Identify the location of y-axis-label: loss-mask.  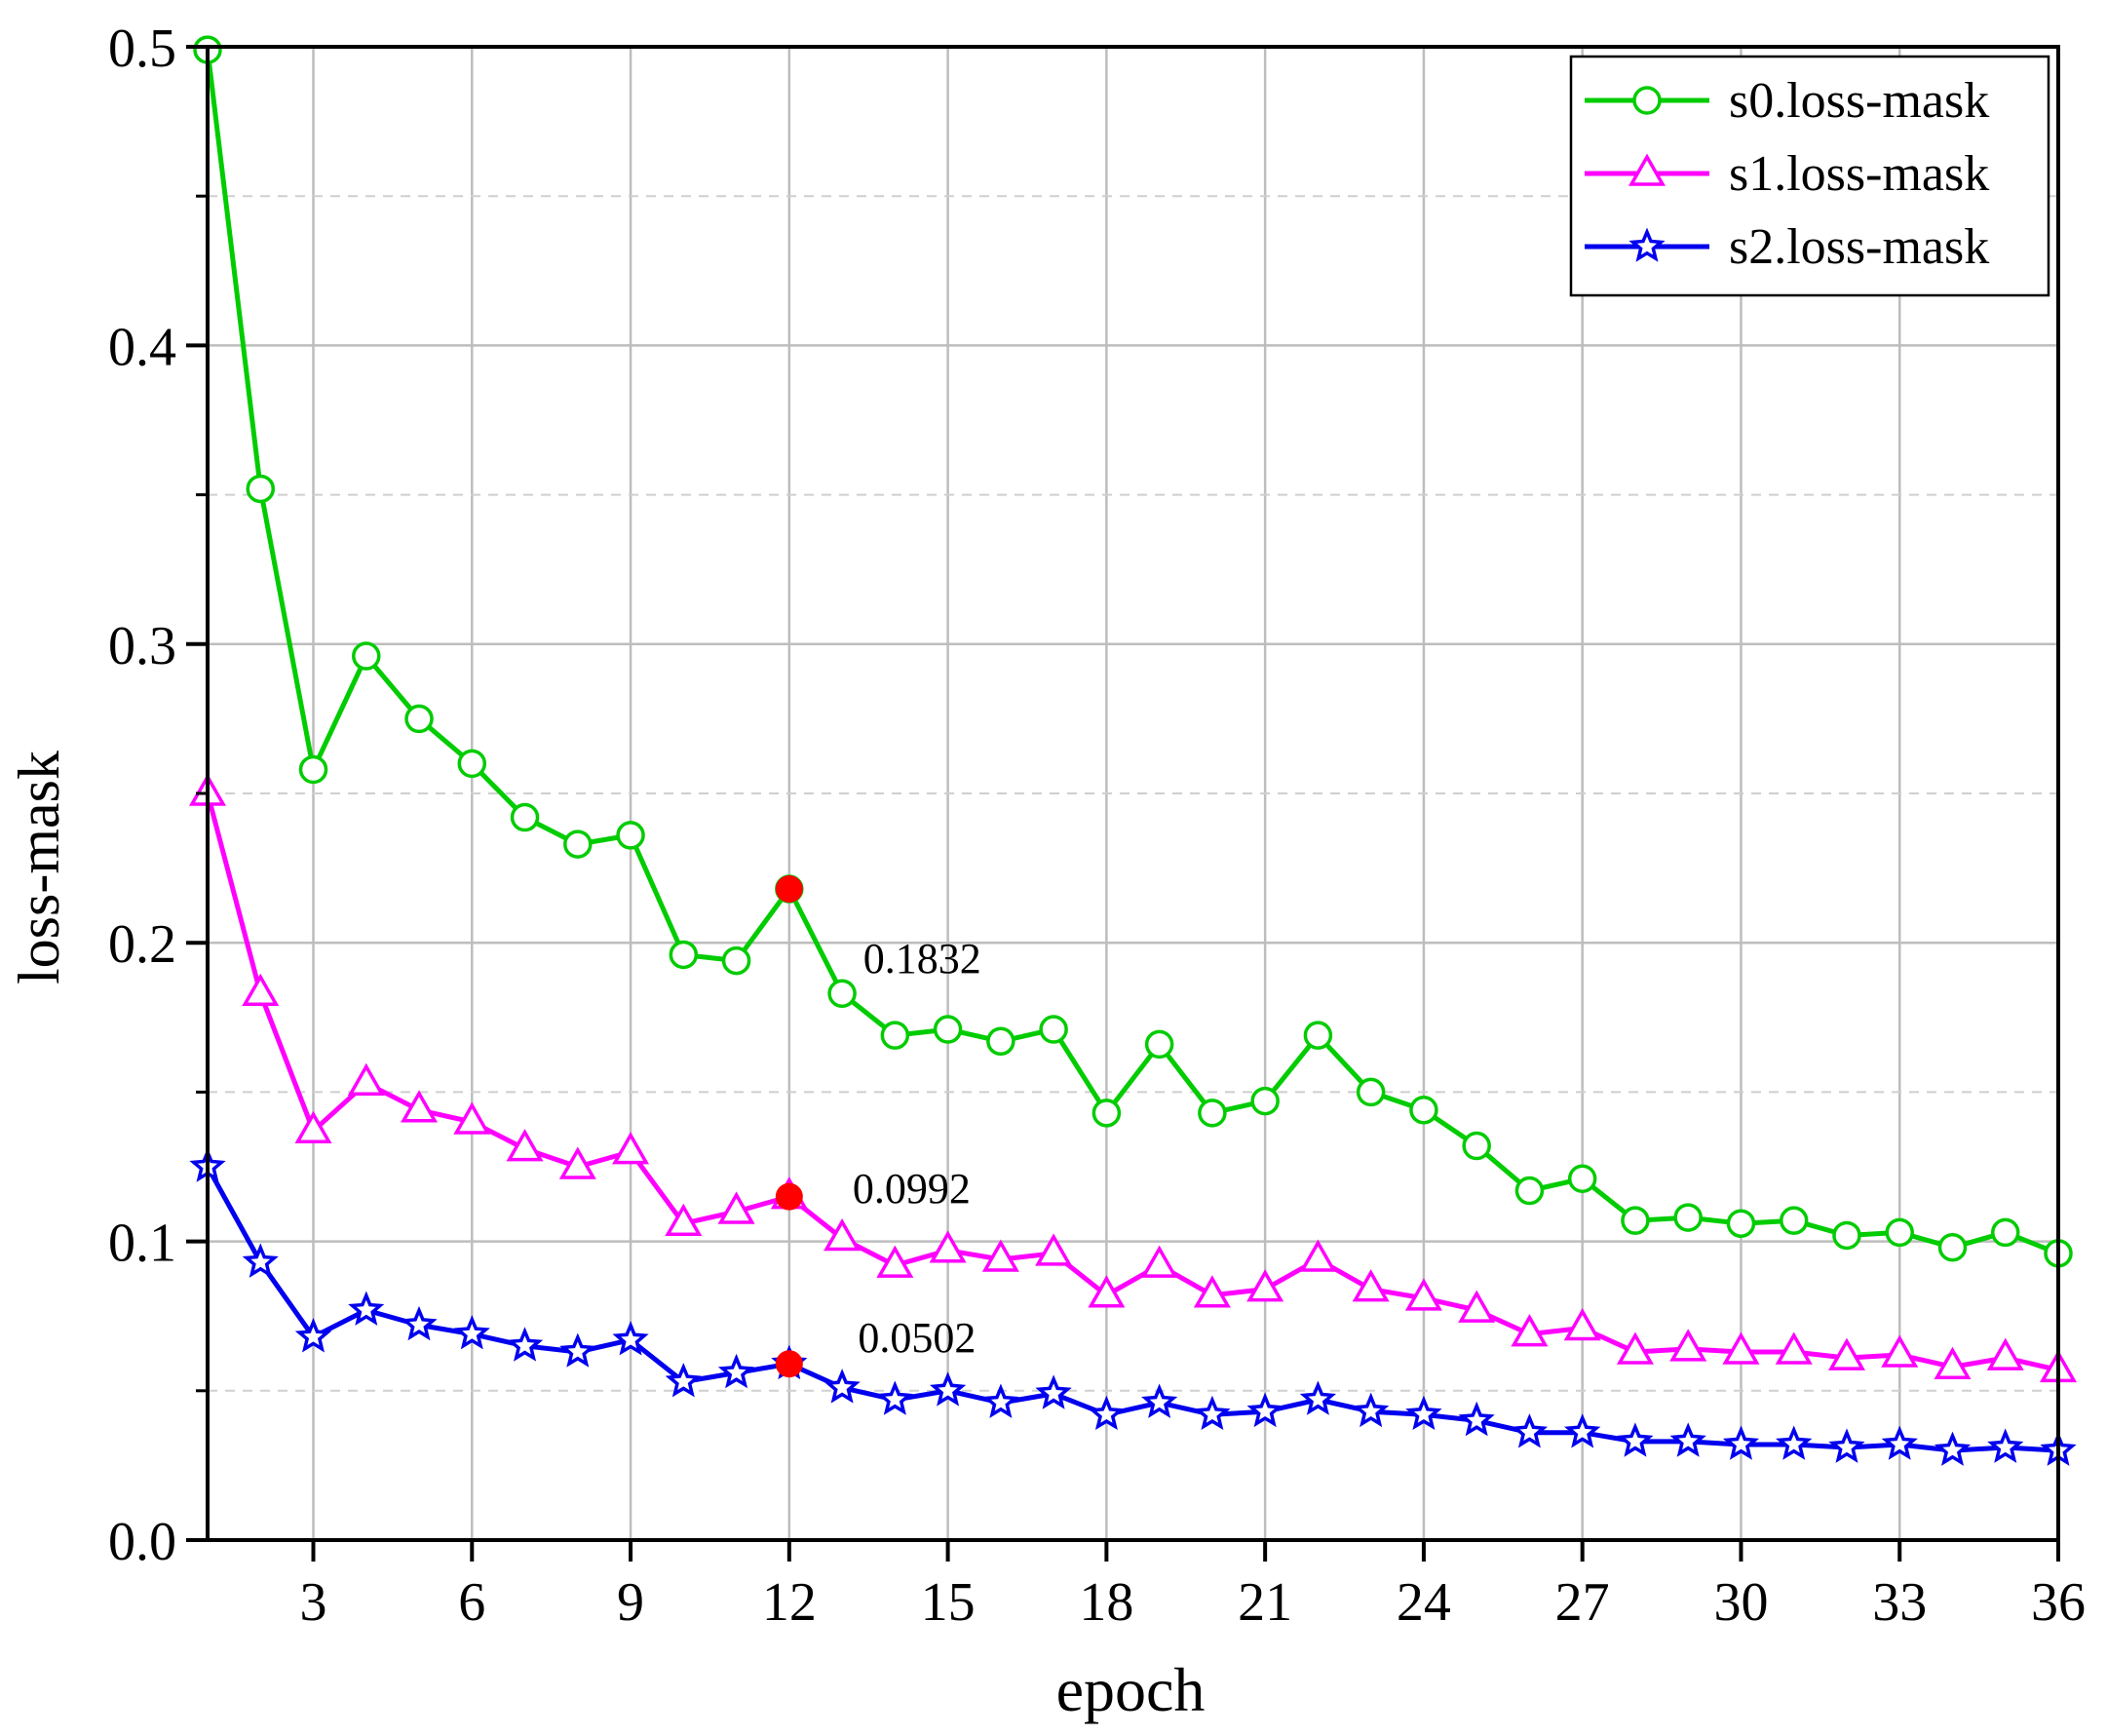
(39, 867).